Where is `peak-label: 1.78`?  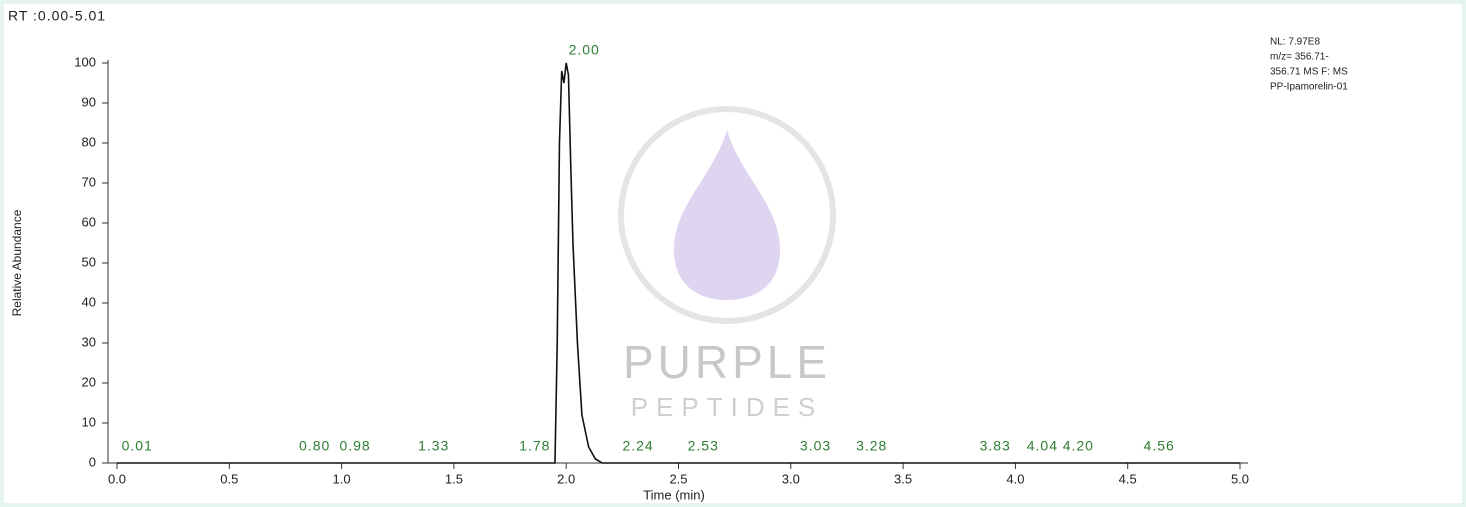 peak-label: 1.78 is located at coordinates (534, 446).